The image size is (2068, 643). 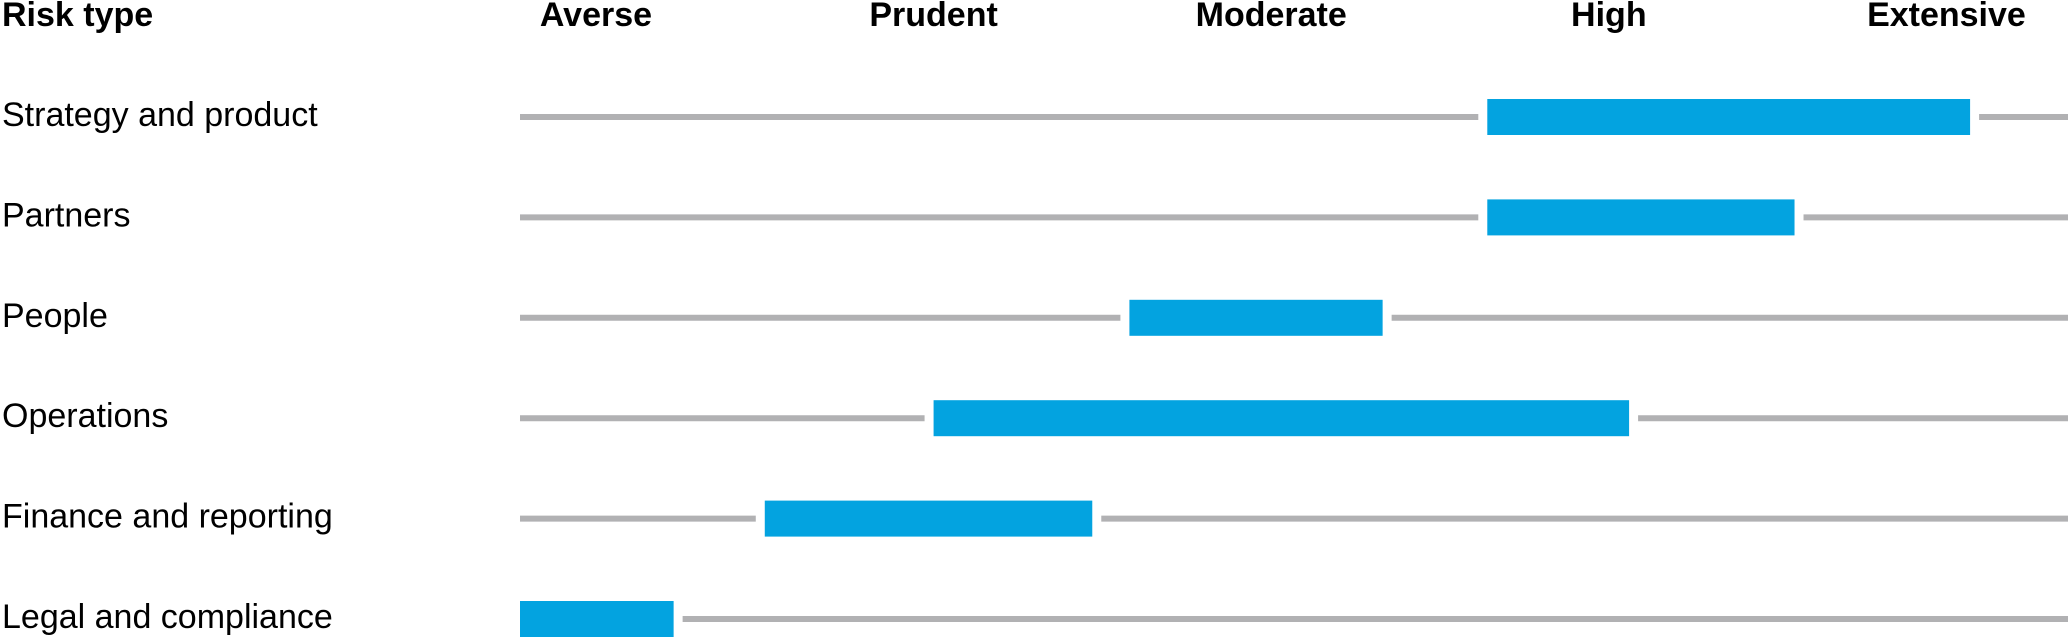 What do you see at coordinates (933, 17) in the screenshot?
I see `x-tick-label: Prudent` at bounding box center [933, 17].